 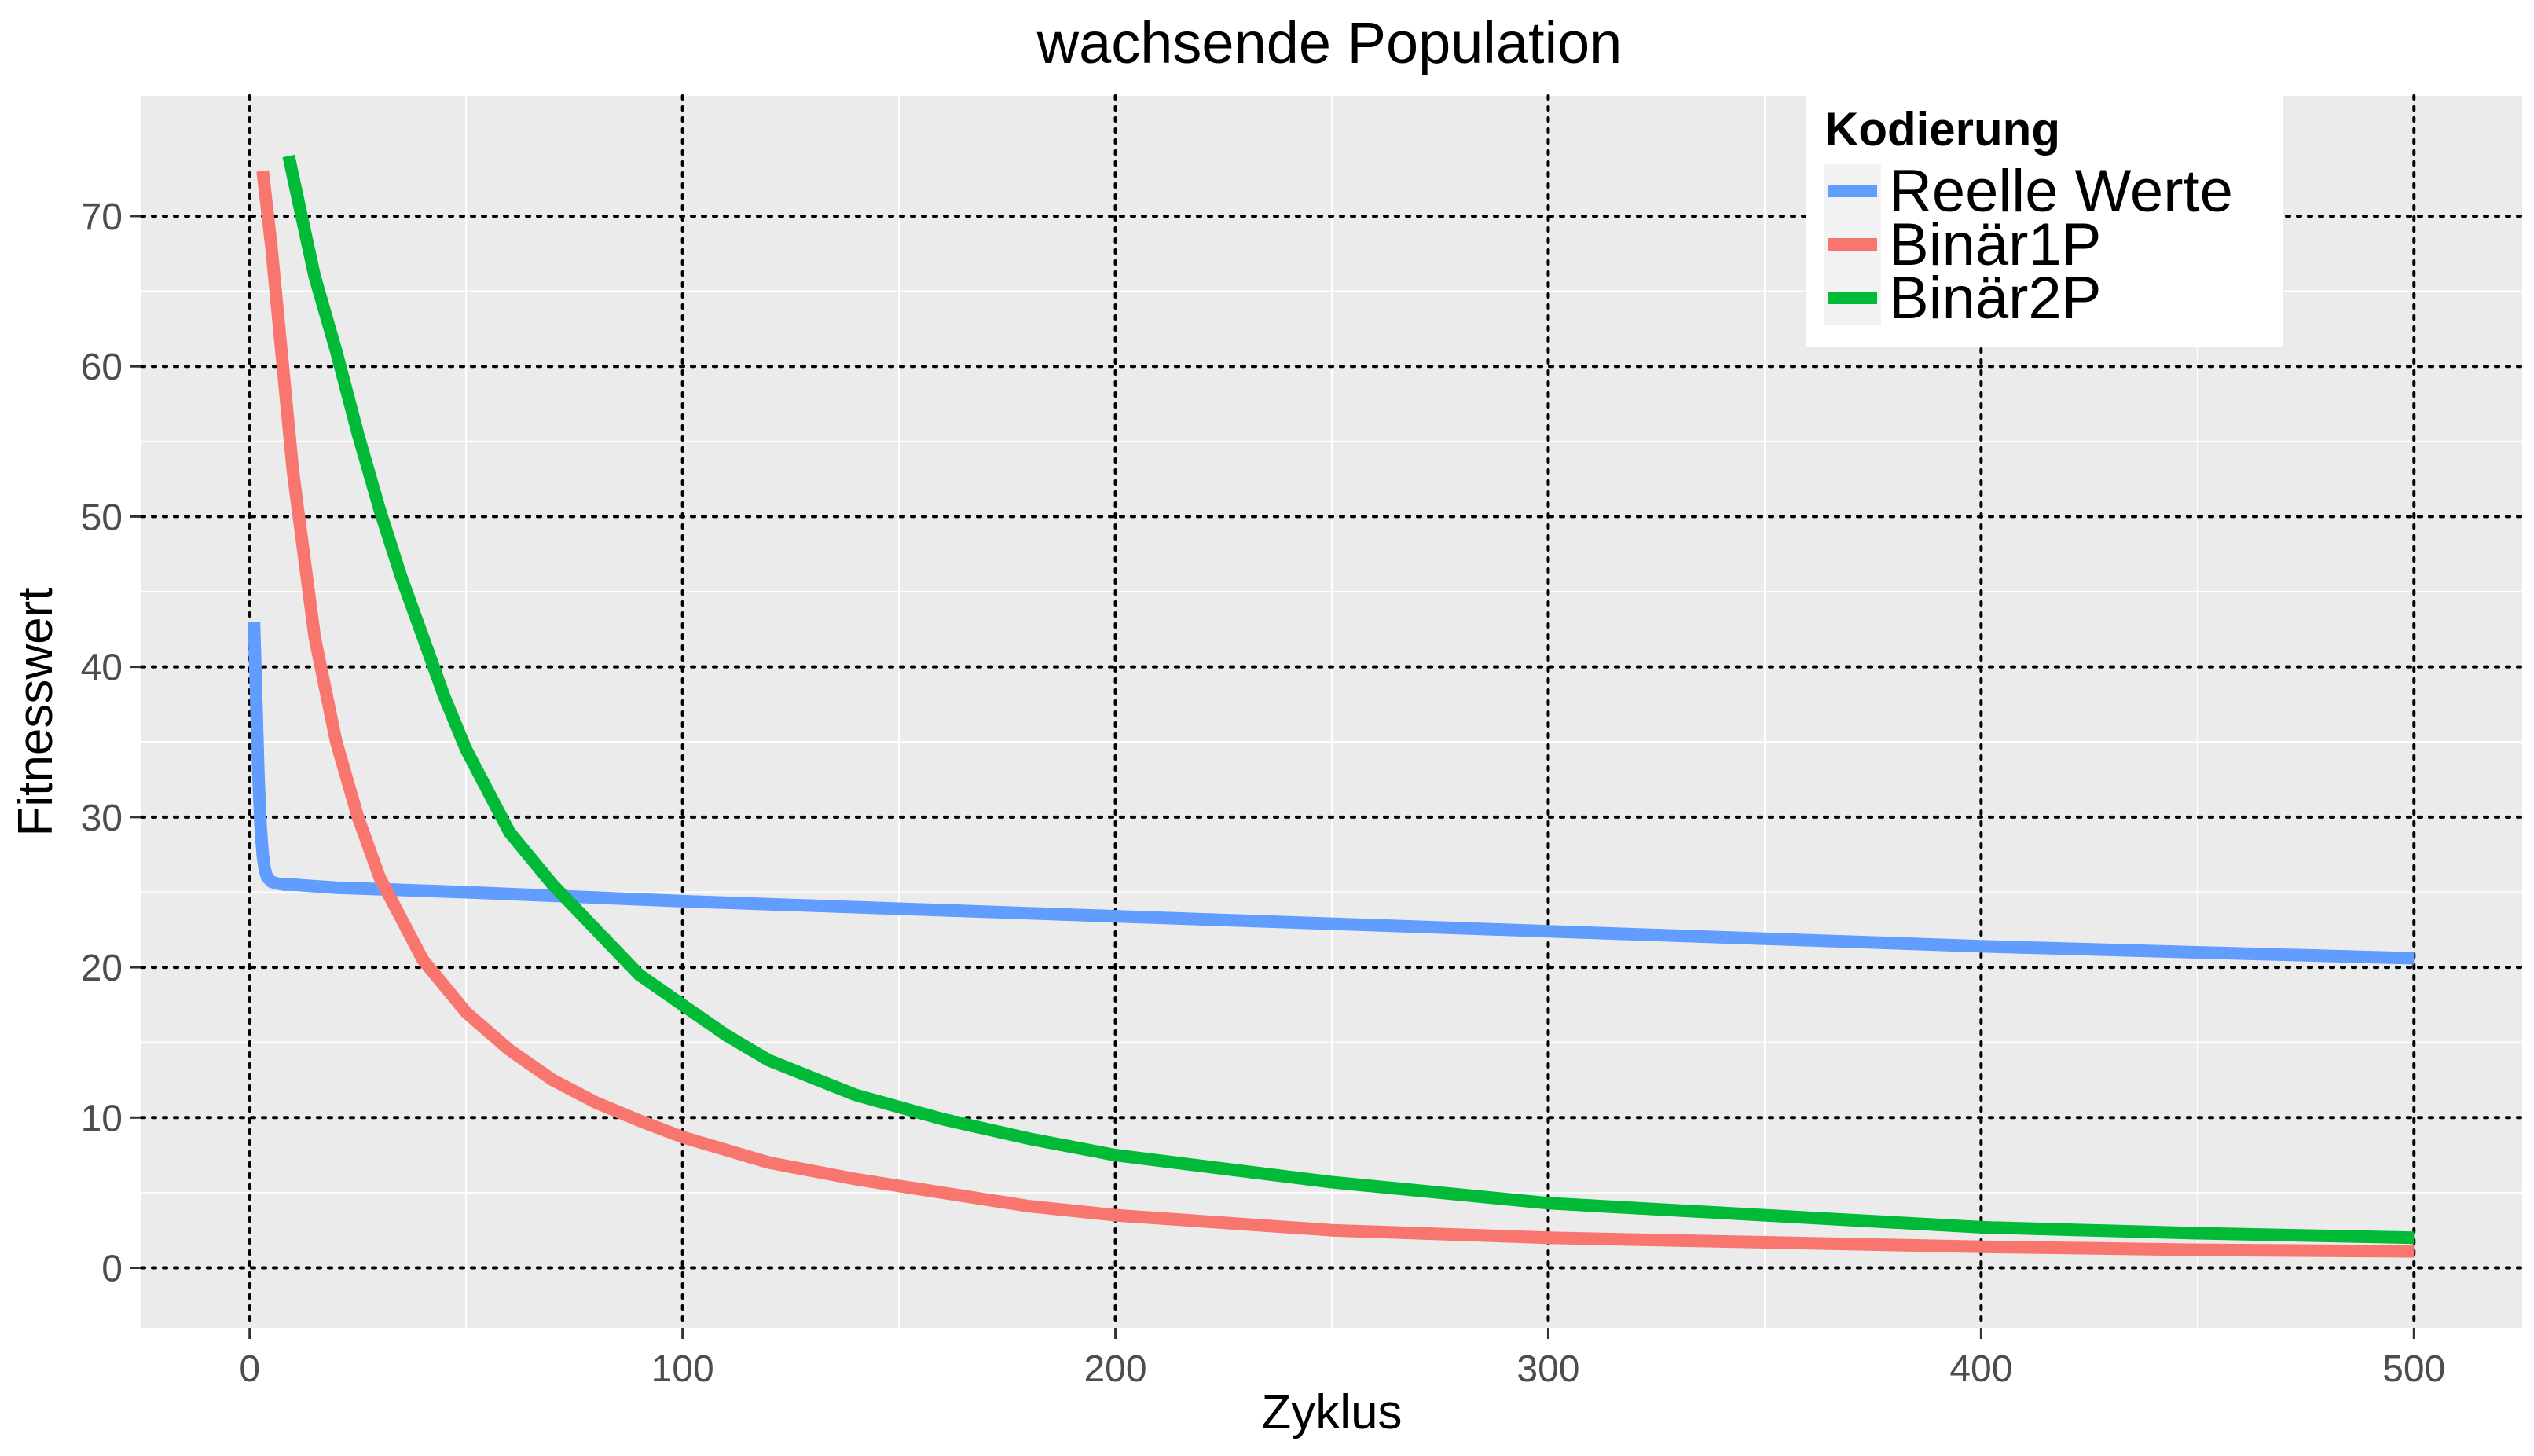 I want to click on y-tick-label: 40, so click(x=102, y=668).